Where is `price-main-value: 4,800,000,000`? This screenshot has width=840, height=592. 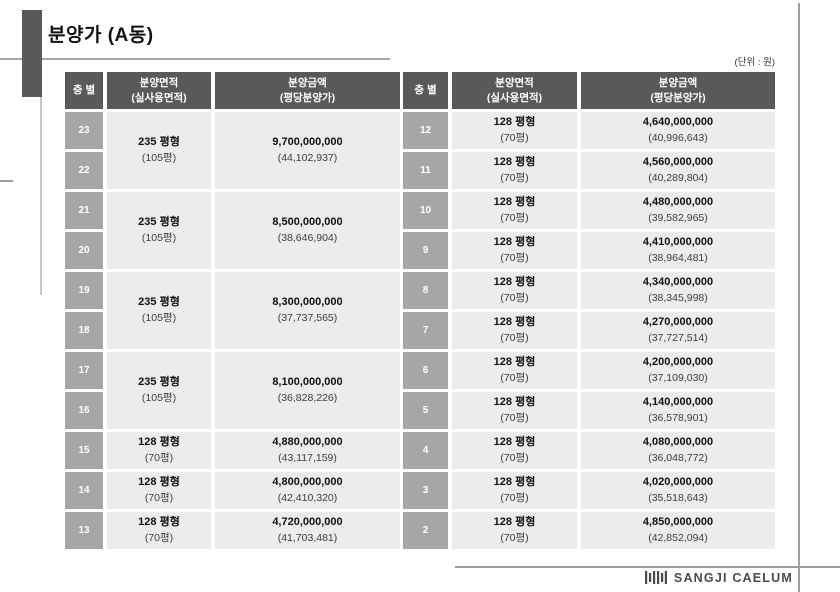
price-main-value: 4,800,000,000 is located at coordinates (307, 482).